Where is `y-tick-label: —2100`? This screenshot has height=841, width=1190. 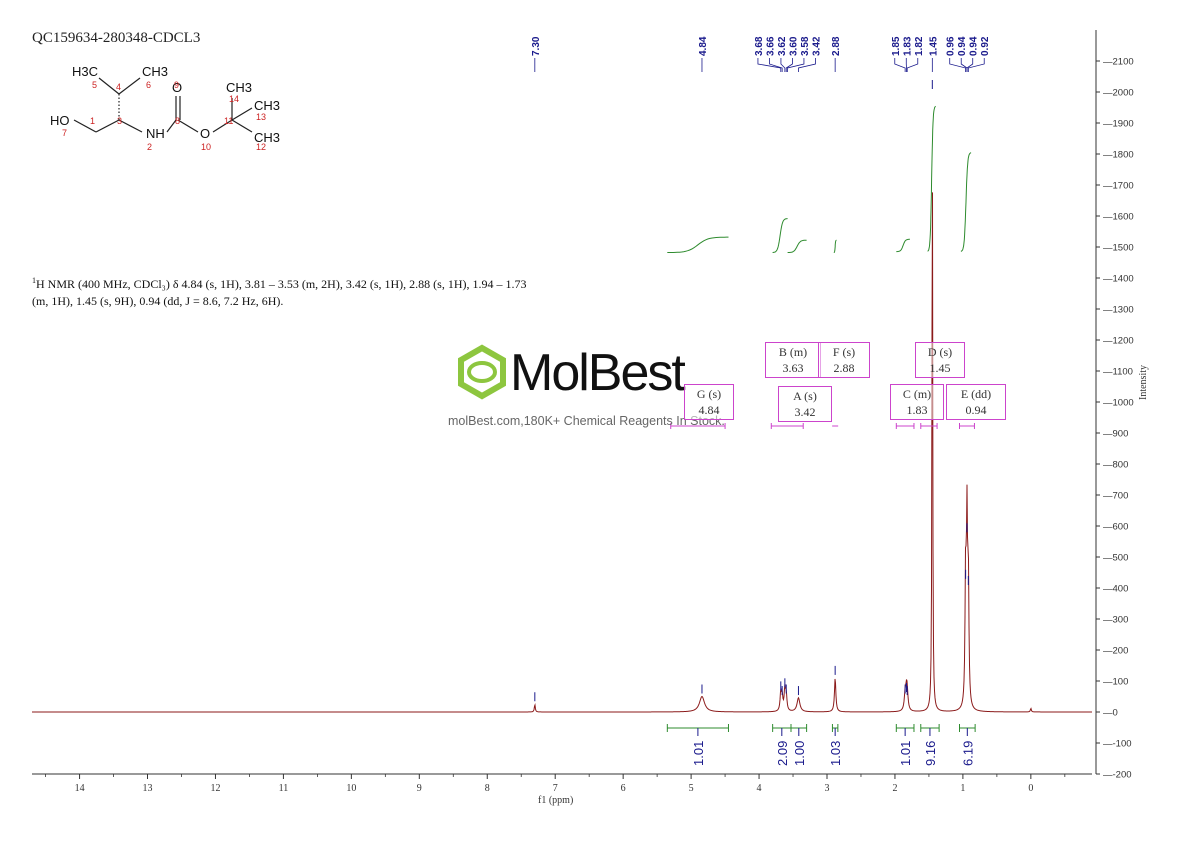
y-tick-label: —2100 is located at coordinates (1118, 62).